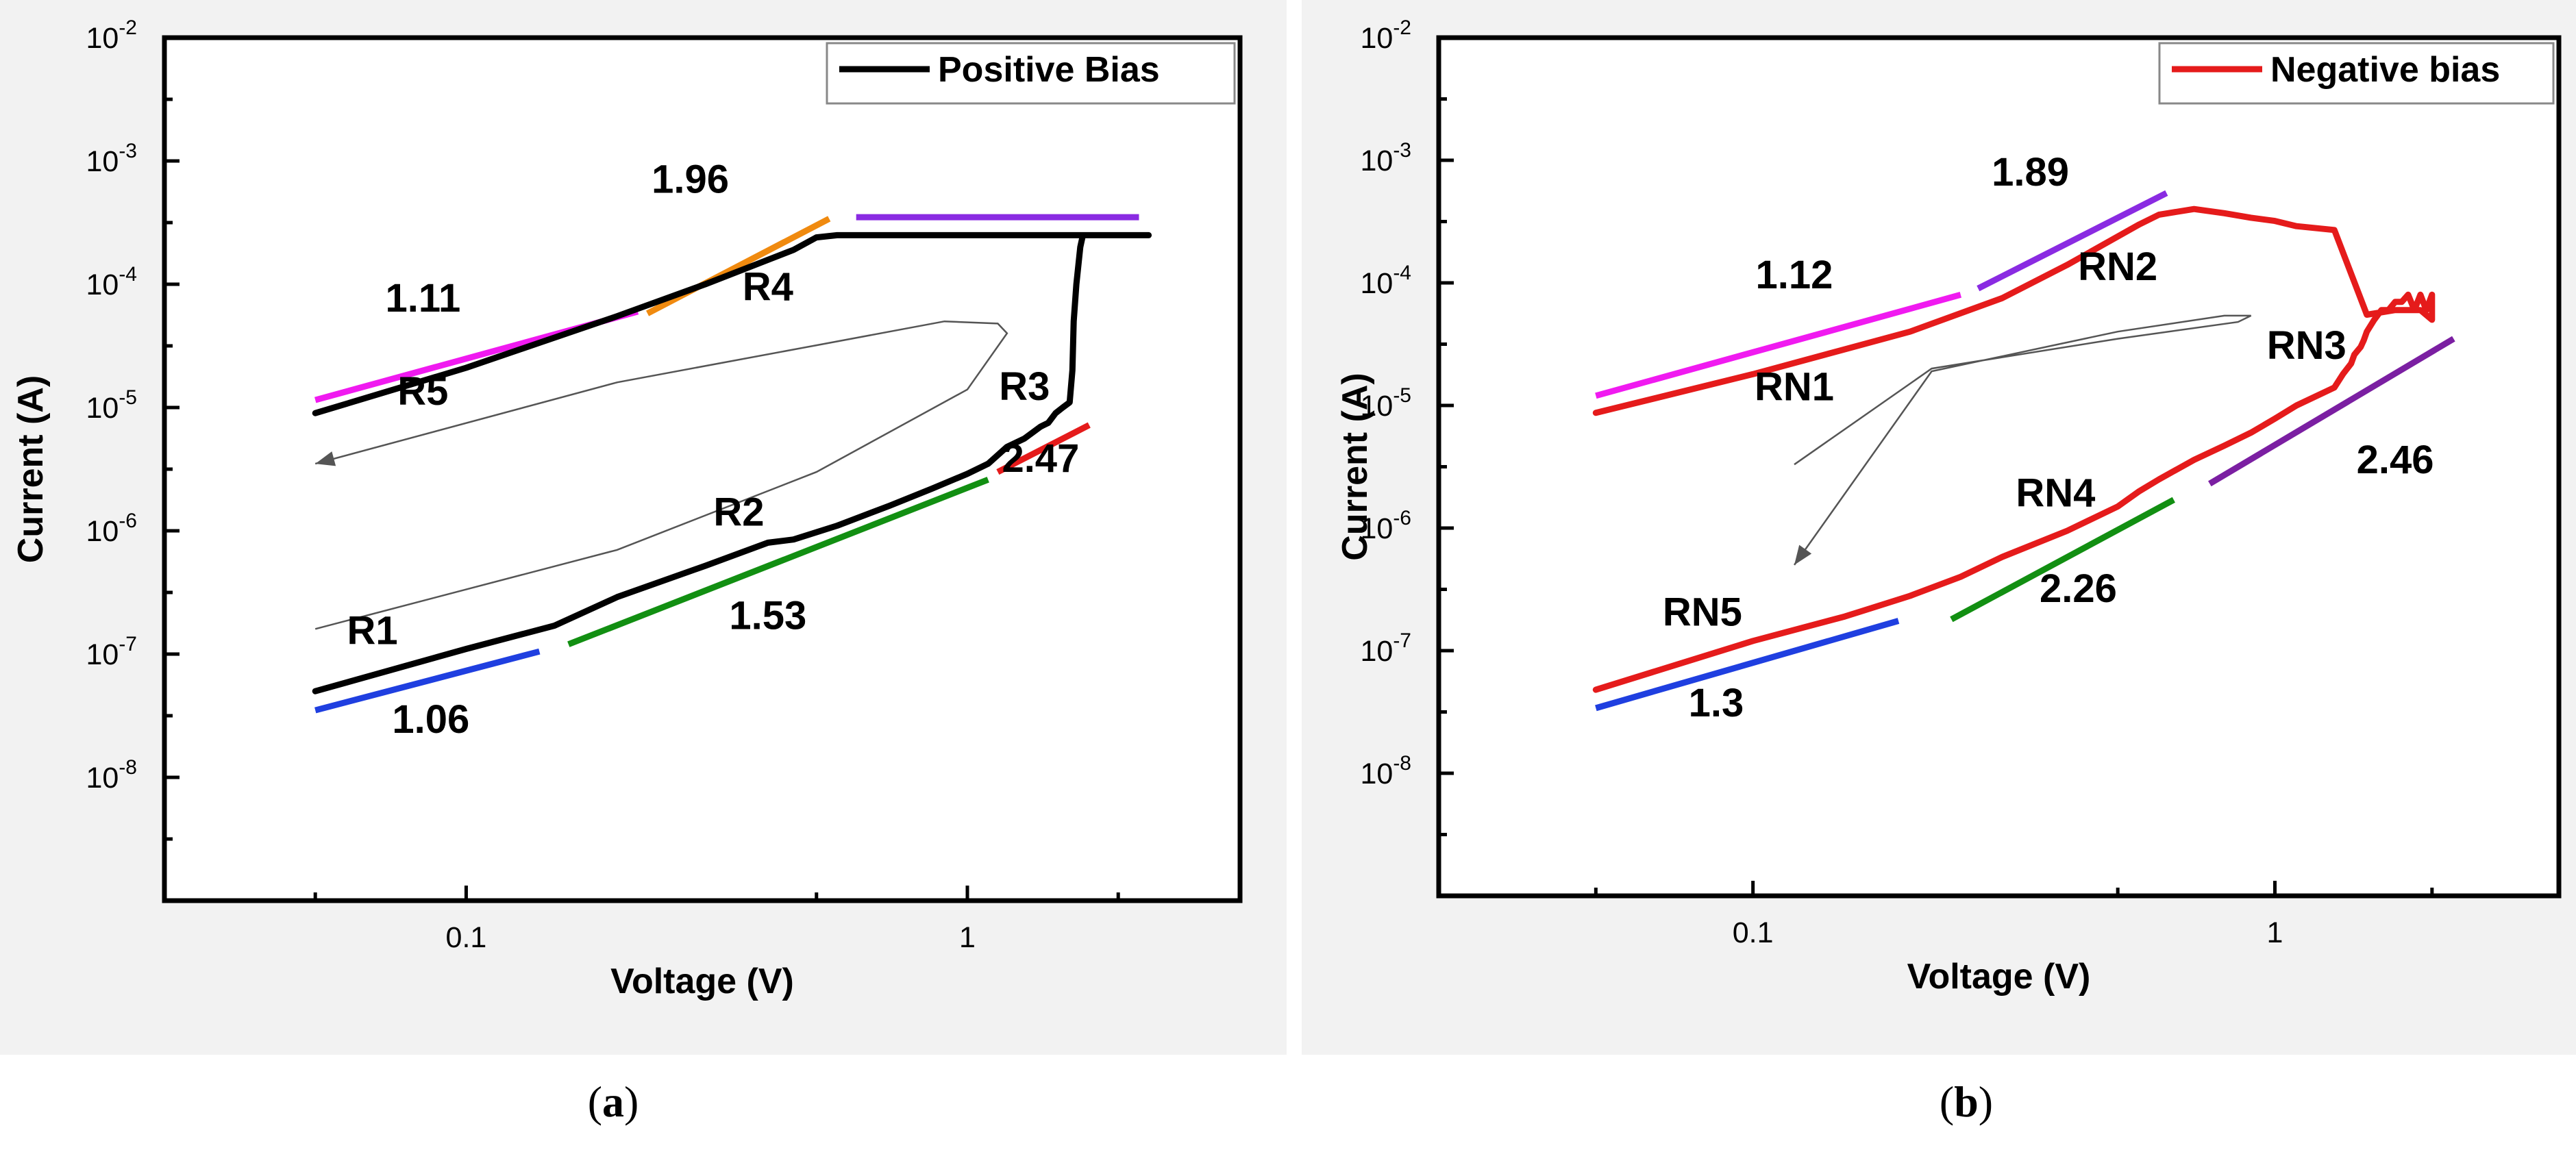  What do you see at coordinates (690, 180) in the screenshot?
I see `annotation-label: 1.96` at bounding box center [690, 180].